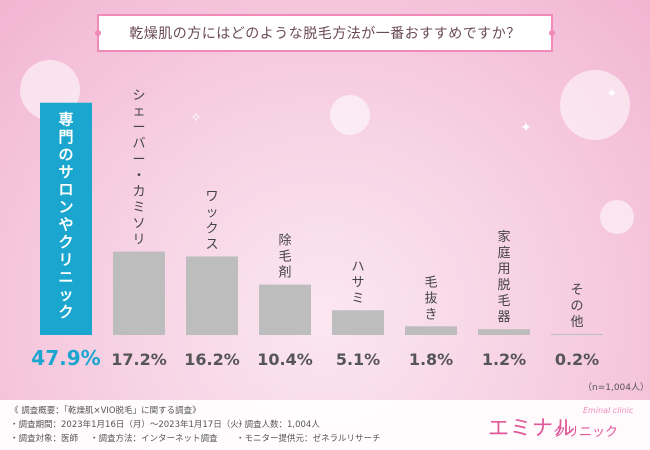 The image size is (650, 450). I want to click on category-label-3: 除毛剤, so click(284, 257).